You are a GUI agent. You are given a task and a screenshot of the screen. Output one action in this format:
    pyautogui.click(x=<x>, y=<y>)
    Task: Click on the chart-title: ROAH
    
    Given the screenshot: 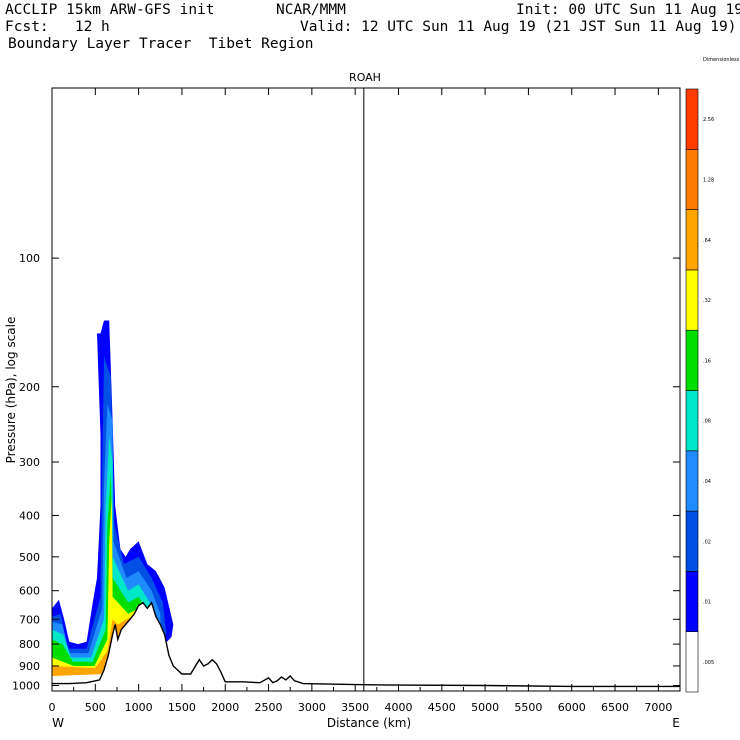 What is the action you would take?
    pyautogui.click(x=365, y=77)
    